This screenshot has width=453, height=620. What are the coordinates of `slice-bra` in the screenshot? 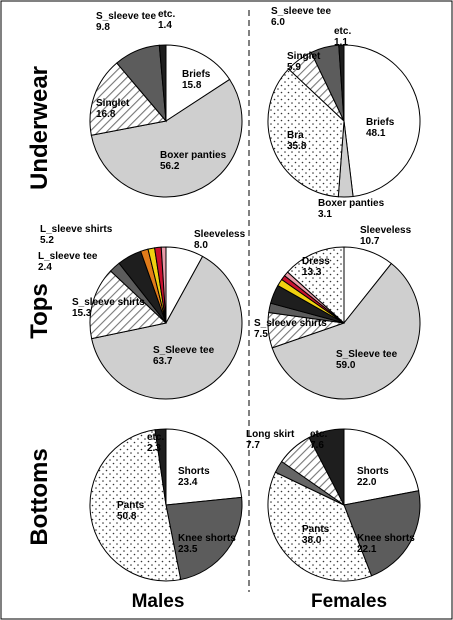 It's located at (306, 133).